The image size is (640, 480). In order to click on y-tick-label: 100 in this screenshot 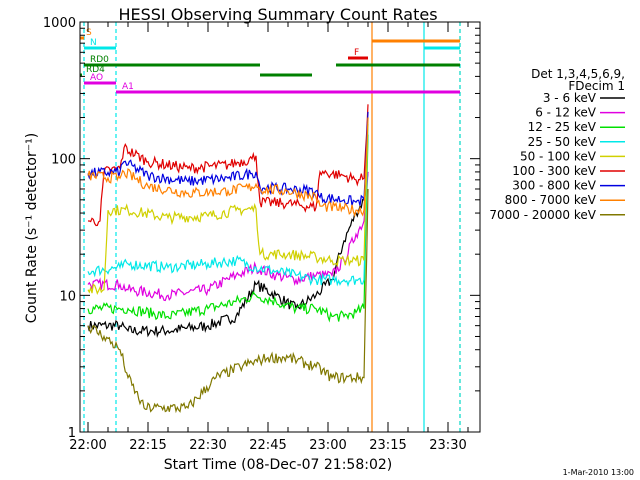, I will do `click(63, 160)`.